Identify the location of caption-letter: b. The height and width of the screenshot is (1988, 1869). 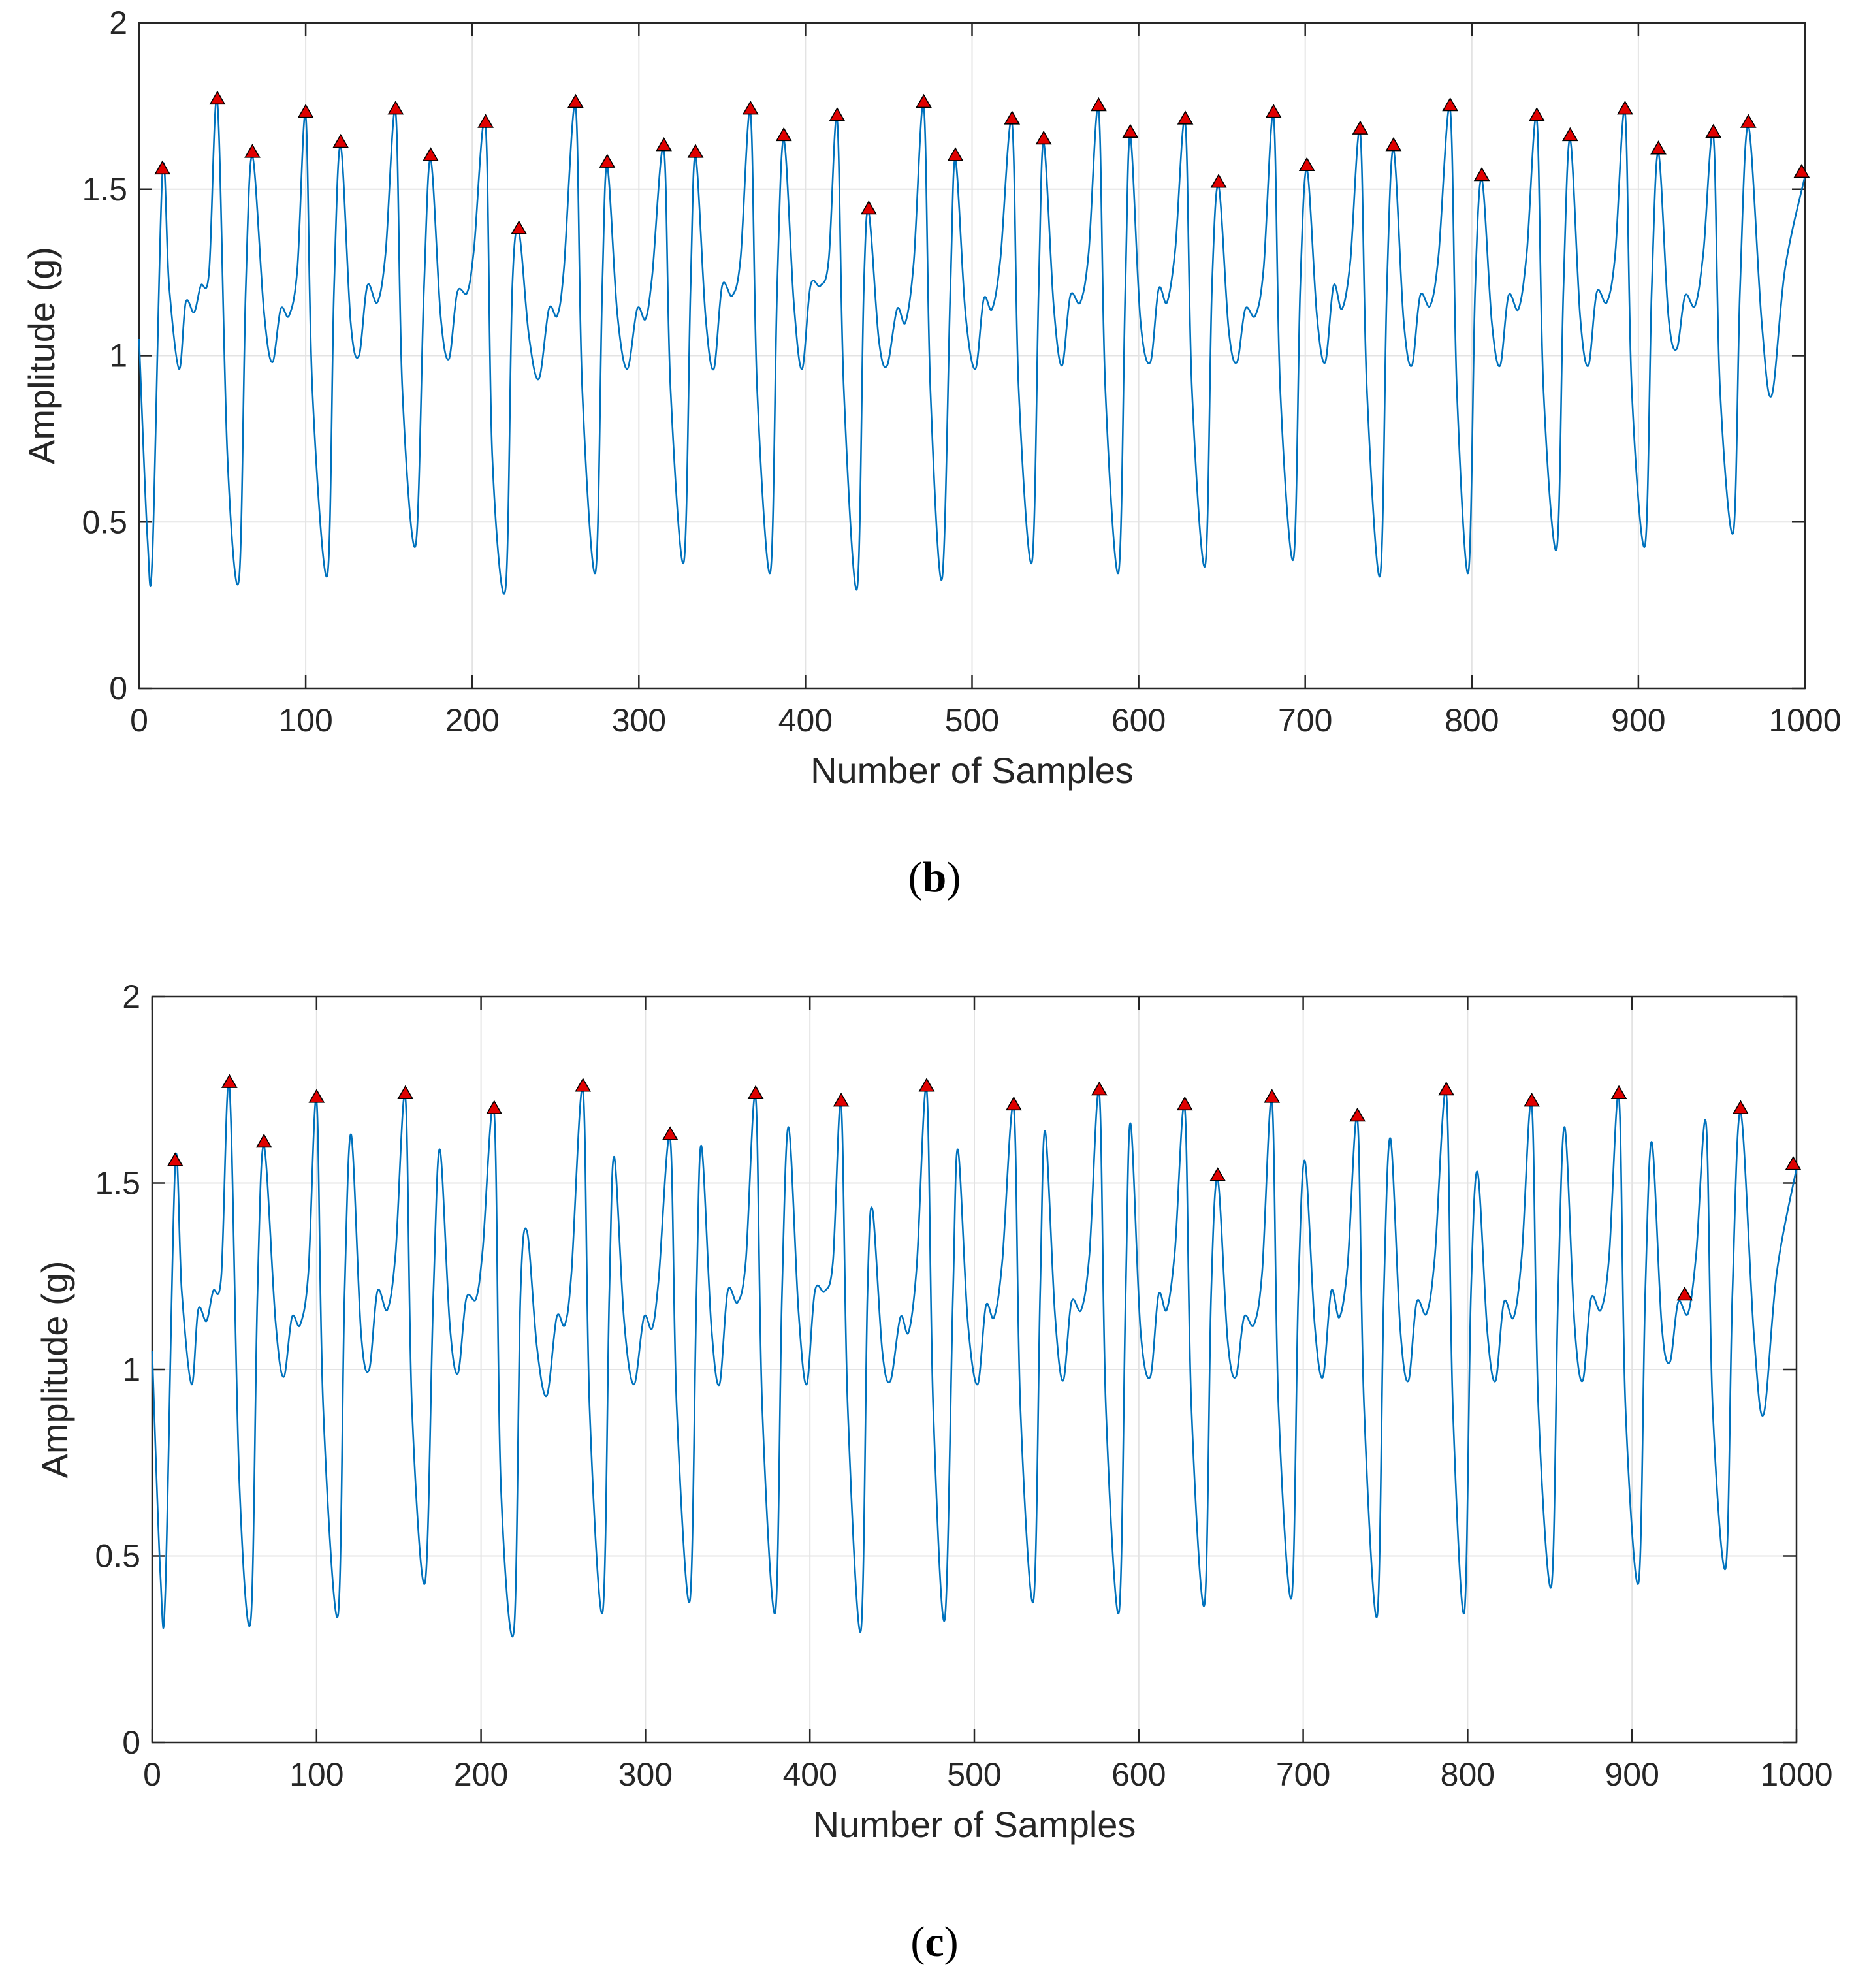
(935, 877).